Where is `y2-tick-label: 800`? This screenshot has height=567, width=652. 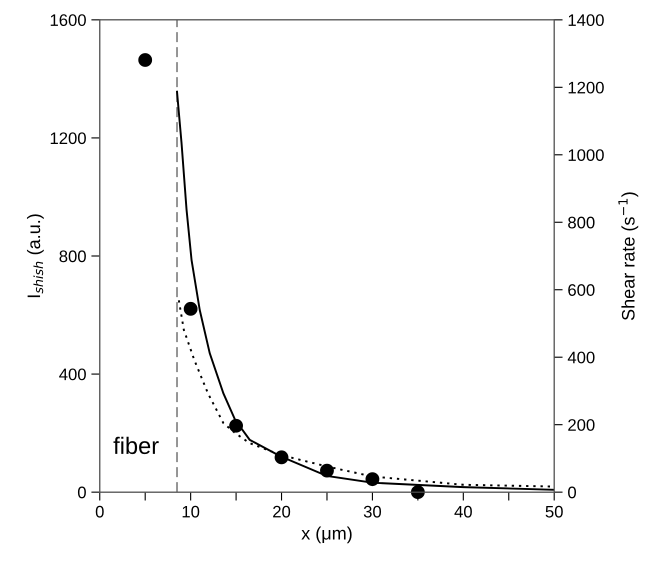
y2-tick-label: 800 is located at coordinates (581, 222).